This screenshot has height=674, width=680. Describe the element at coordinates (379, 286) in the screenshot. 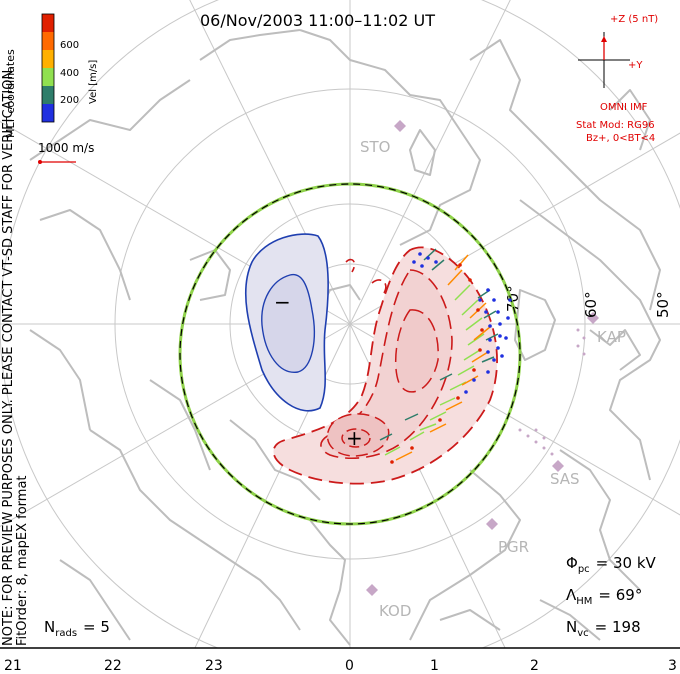

I see `contour-fragment-mid` at that location.